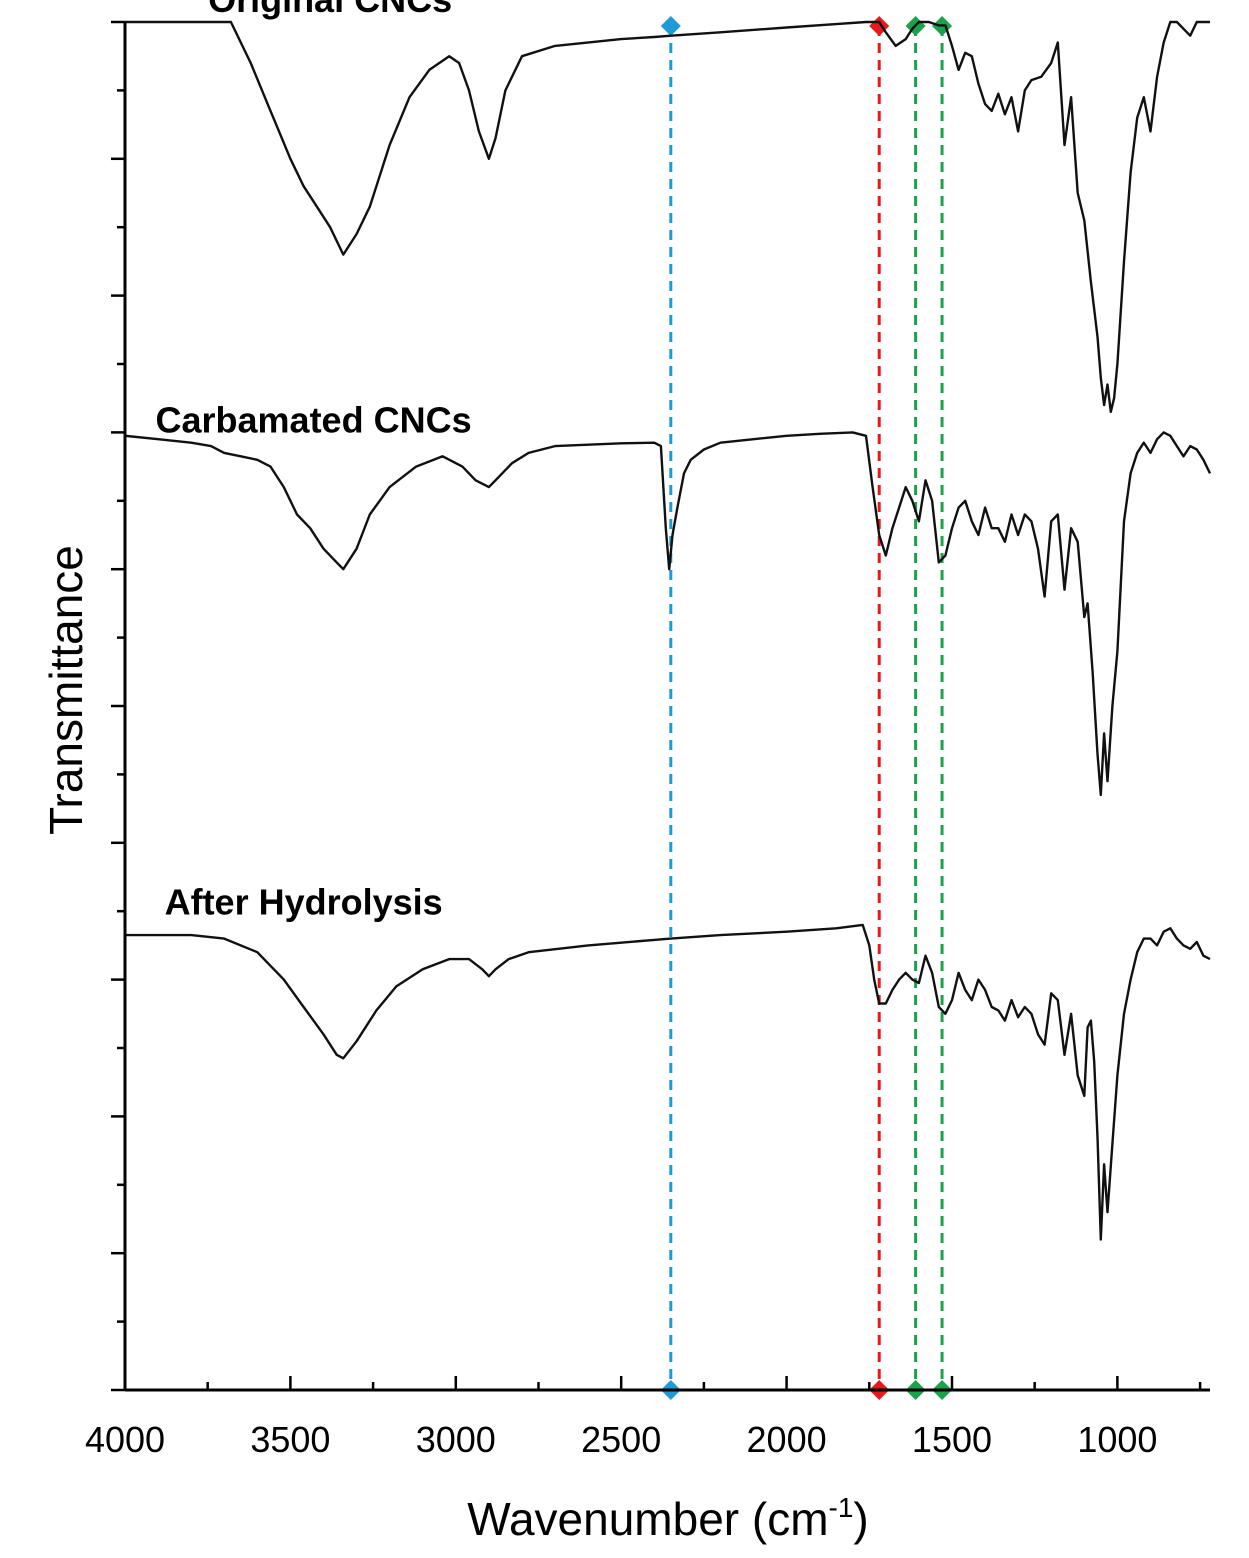 The height and width of the screenshot is (1558, 1249). Describe the element at coordinates (643, 1418) in the screenshot. I see `x-ticks: 4000 3500 3000 2500 2000 1500 1000` at that location.